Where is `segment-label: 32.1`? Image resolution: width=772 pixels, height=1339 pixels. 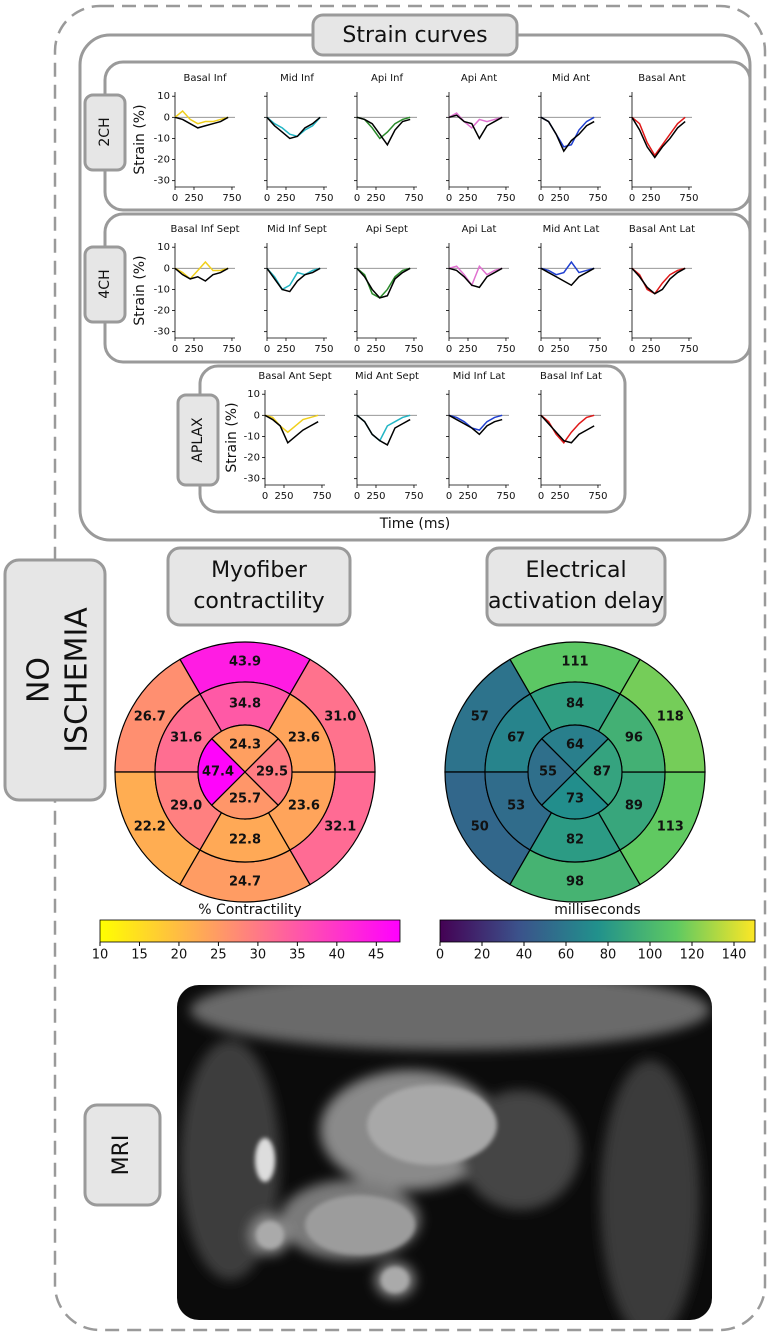 segment-label: 32.1 is located at coordinates (340, 827).